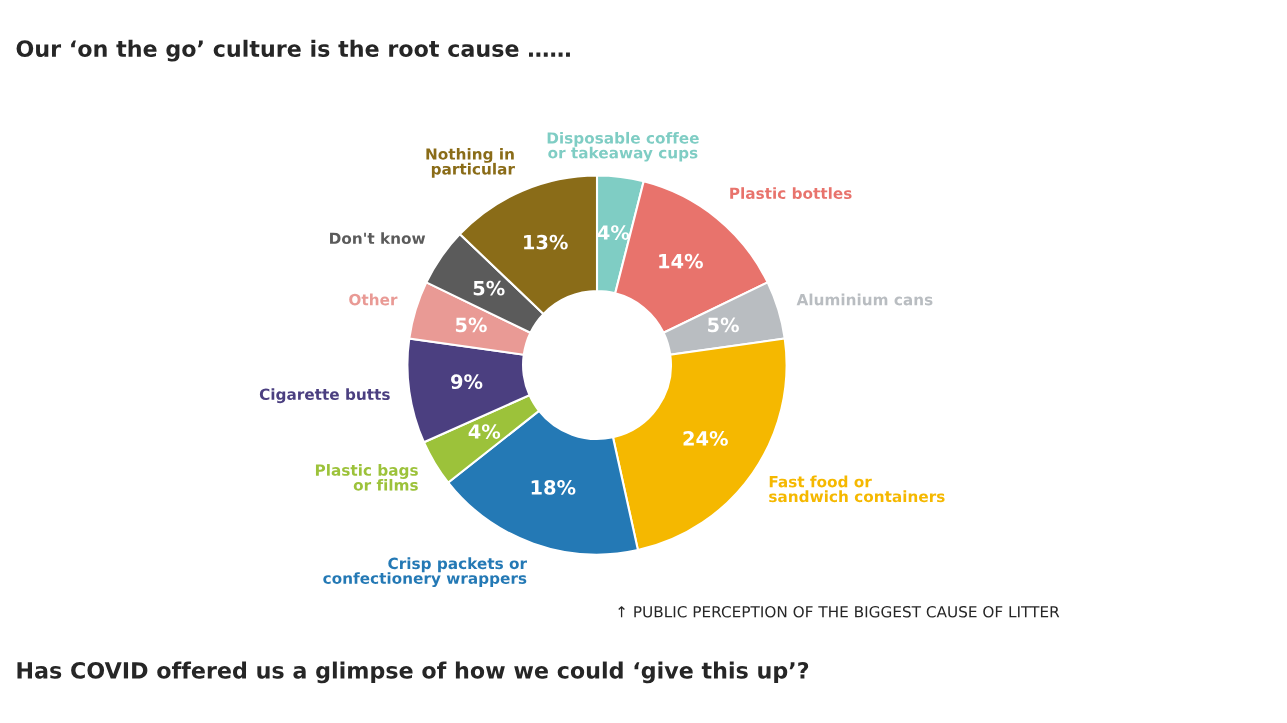  I want to click on slice-label: Don't know, so click(378, 238).